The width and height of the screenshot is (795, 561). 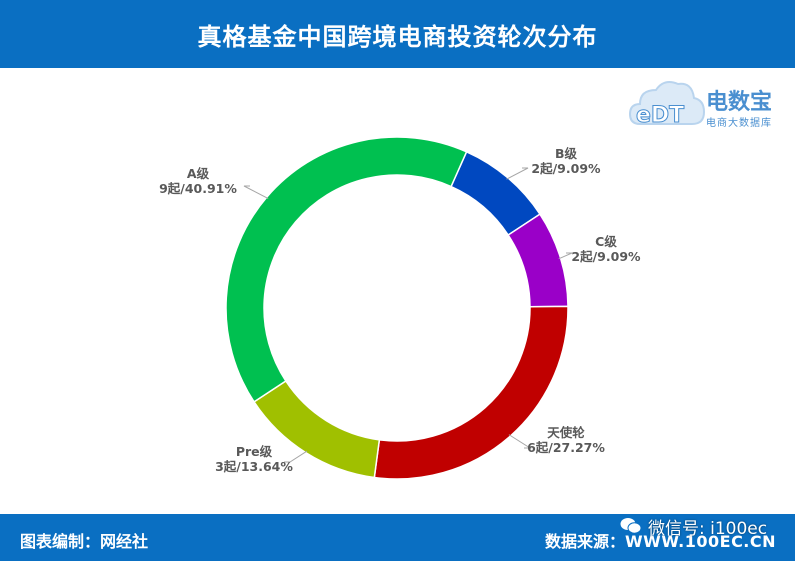 I want to click on footer-source: 数据来源：WWW.100EC.CN, so click(x=660, y=540).